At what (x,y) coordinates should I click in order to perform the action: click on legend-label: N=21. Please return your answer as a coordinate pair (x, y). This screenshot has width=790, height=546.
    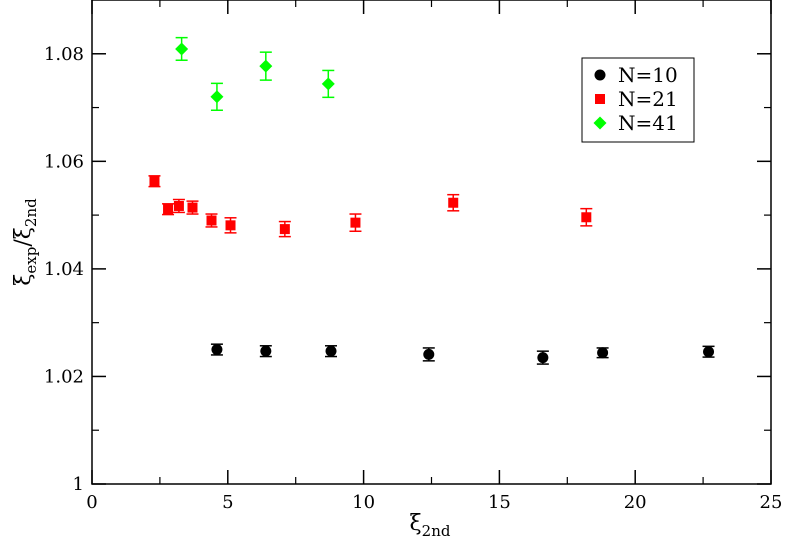
    Looking at the image, I should click on (648, 99).